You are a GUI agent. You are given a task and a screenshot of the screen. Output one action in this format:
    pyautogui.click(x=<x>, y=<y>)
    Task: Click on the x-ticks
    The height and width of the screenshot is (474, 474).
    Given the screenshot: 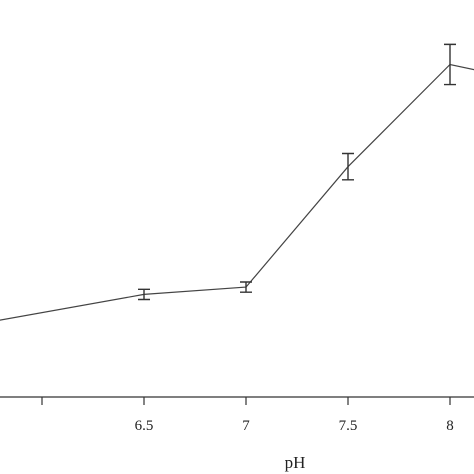 What is the action you would take?
    pyautogui.click(x=246, y=401)
    